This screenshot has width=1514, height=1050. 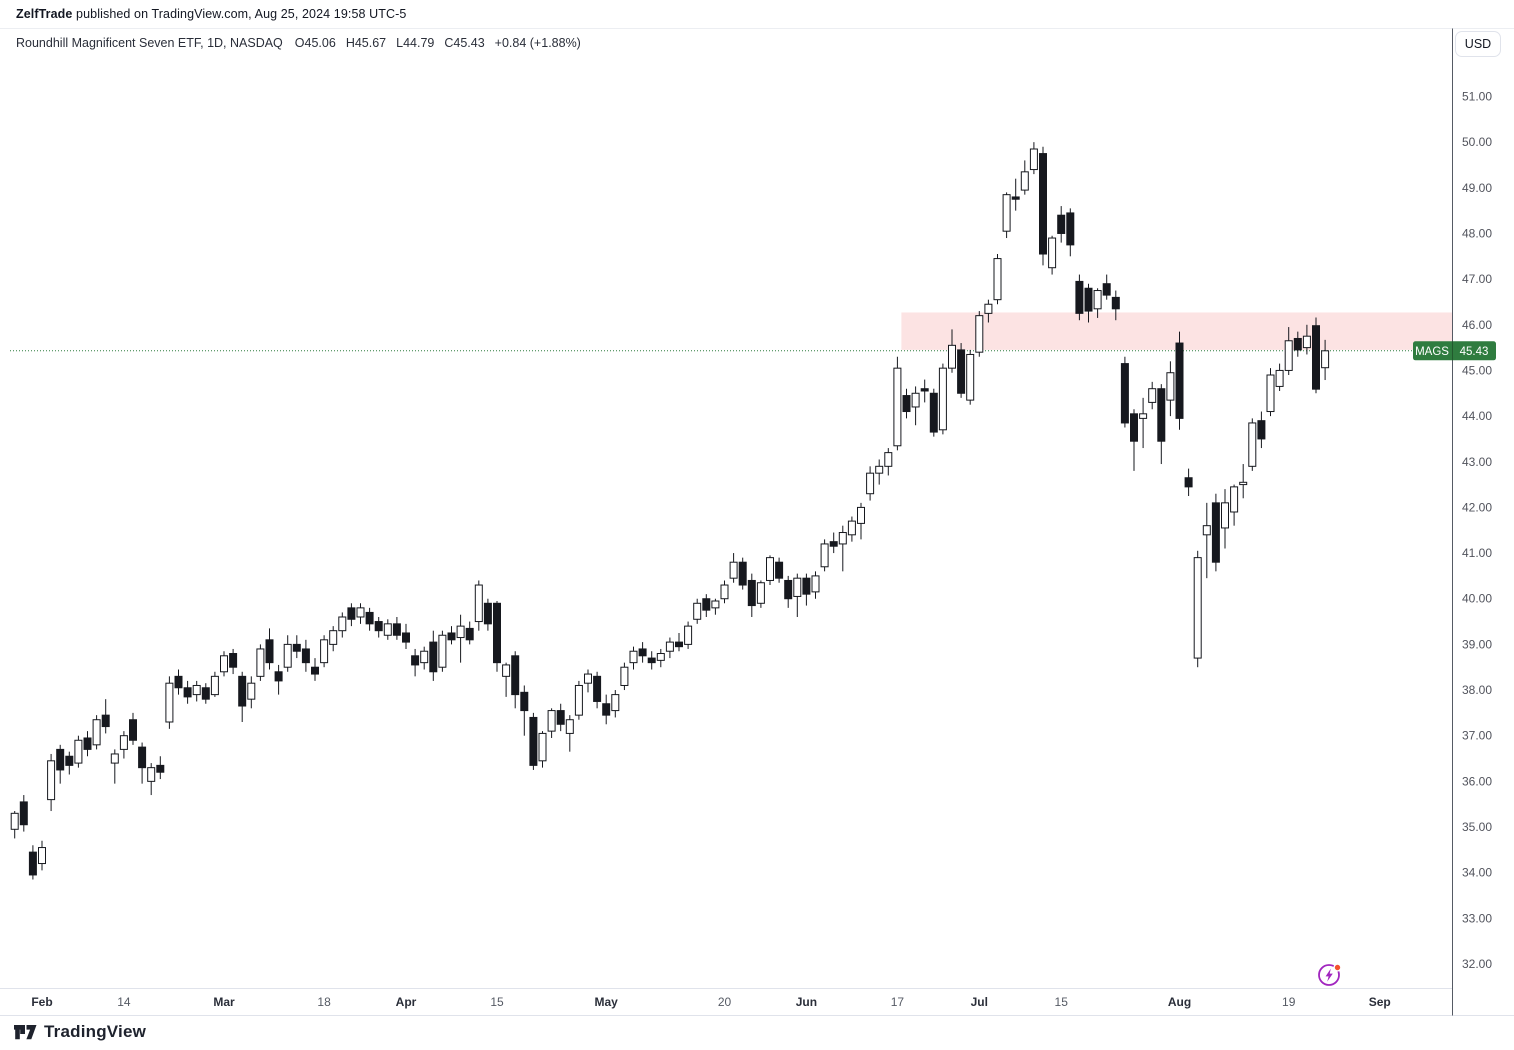 I want to click on tradingview-logo, so click(x=25, y=1031).